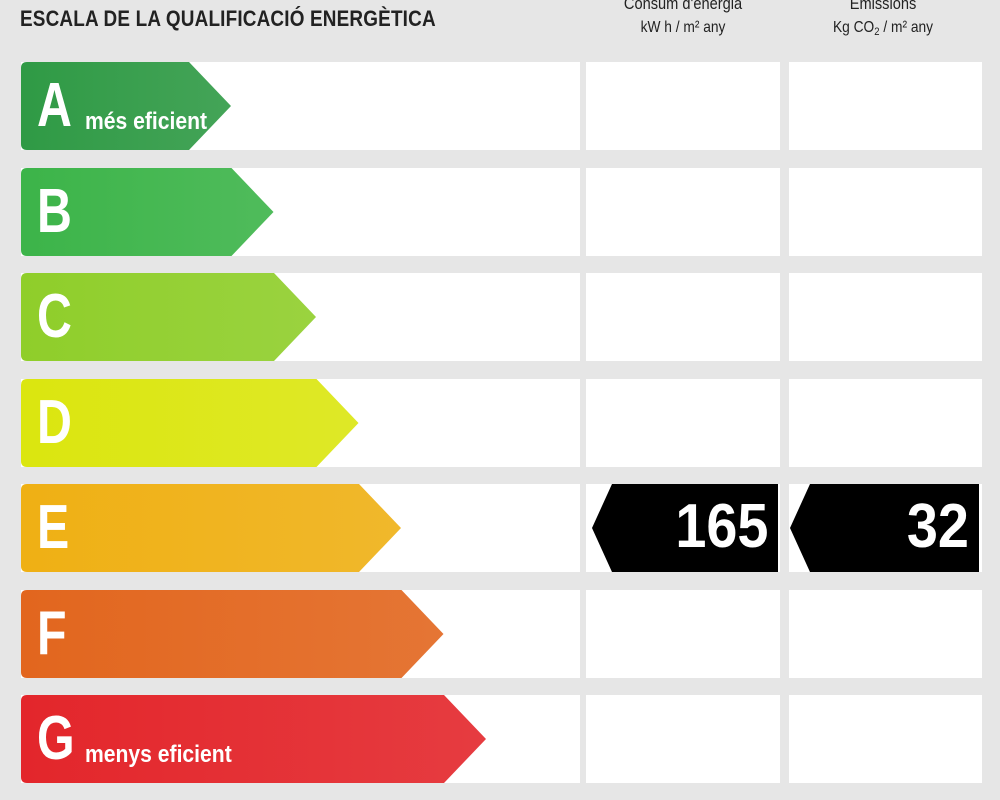  What do you see at coordinates (883, 28) in the screenshot?
I see `emissions-unit: Kg CO2 / m² any` at bounding box center [883, 28].